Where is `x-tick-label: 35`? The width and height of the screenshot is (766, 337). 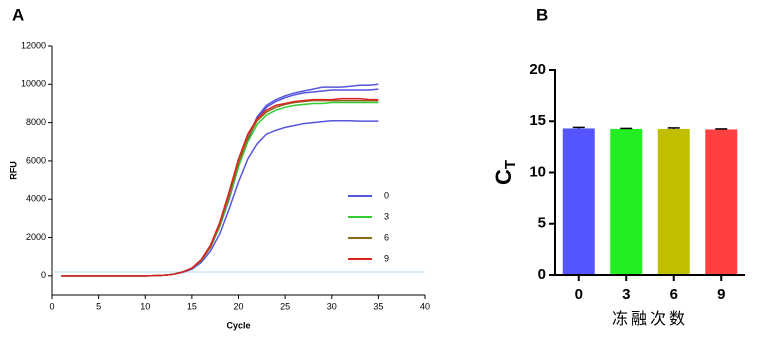 x-tick-label: 35 is located at coordinates (378, 306).